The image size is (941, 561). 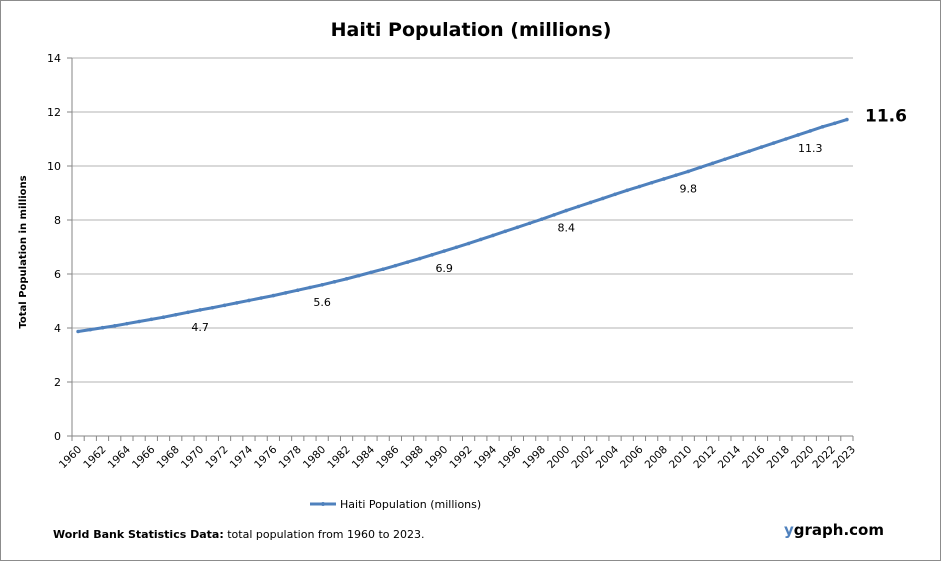 I want to click on y-tick-label: 4, so click(x=57, y=328).